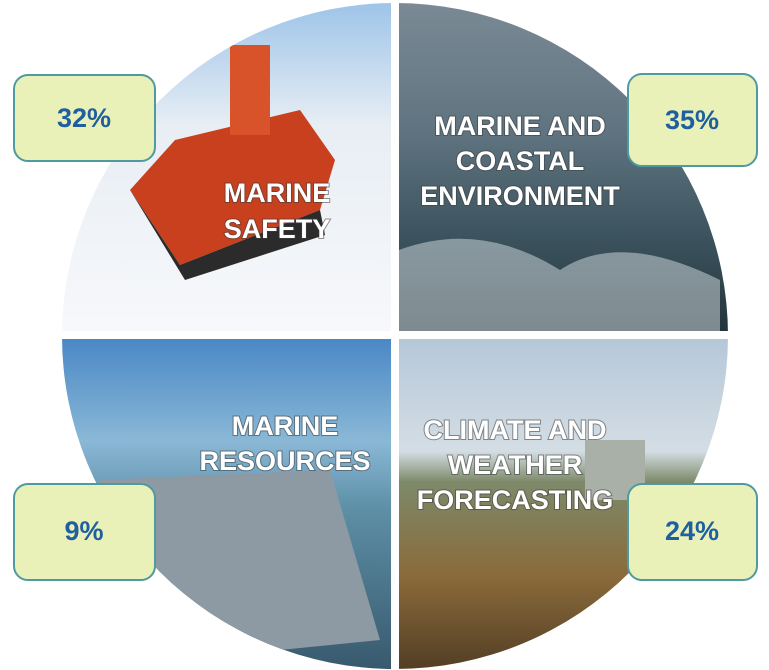 The image size is (769, 670). What do you see at coordinates (284, 461) in the screenshot?
I see `quadrant-label: RESOURCES` at bounding box center [284, 461].